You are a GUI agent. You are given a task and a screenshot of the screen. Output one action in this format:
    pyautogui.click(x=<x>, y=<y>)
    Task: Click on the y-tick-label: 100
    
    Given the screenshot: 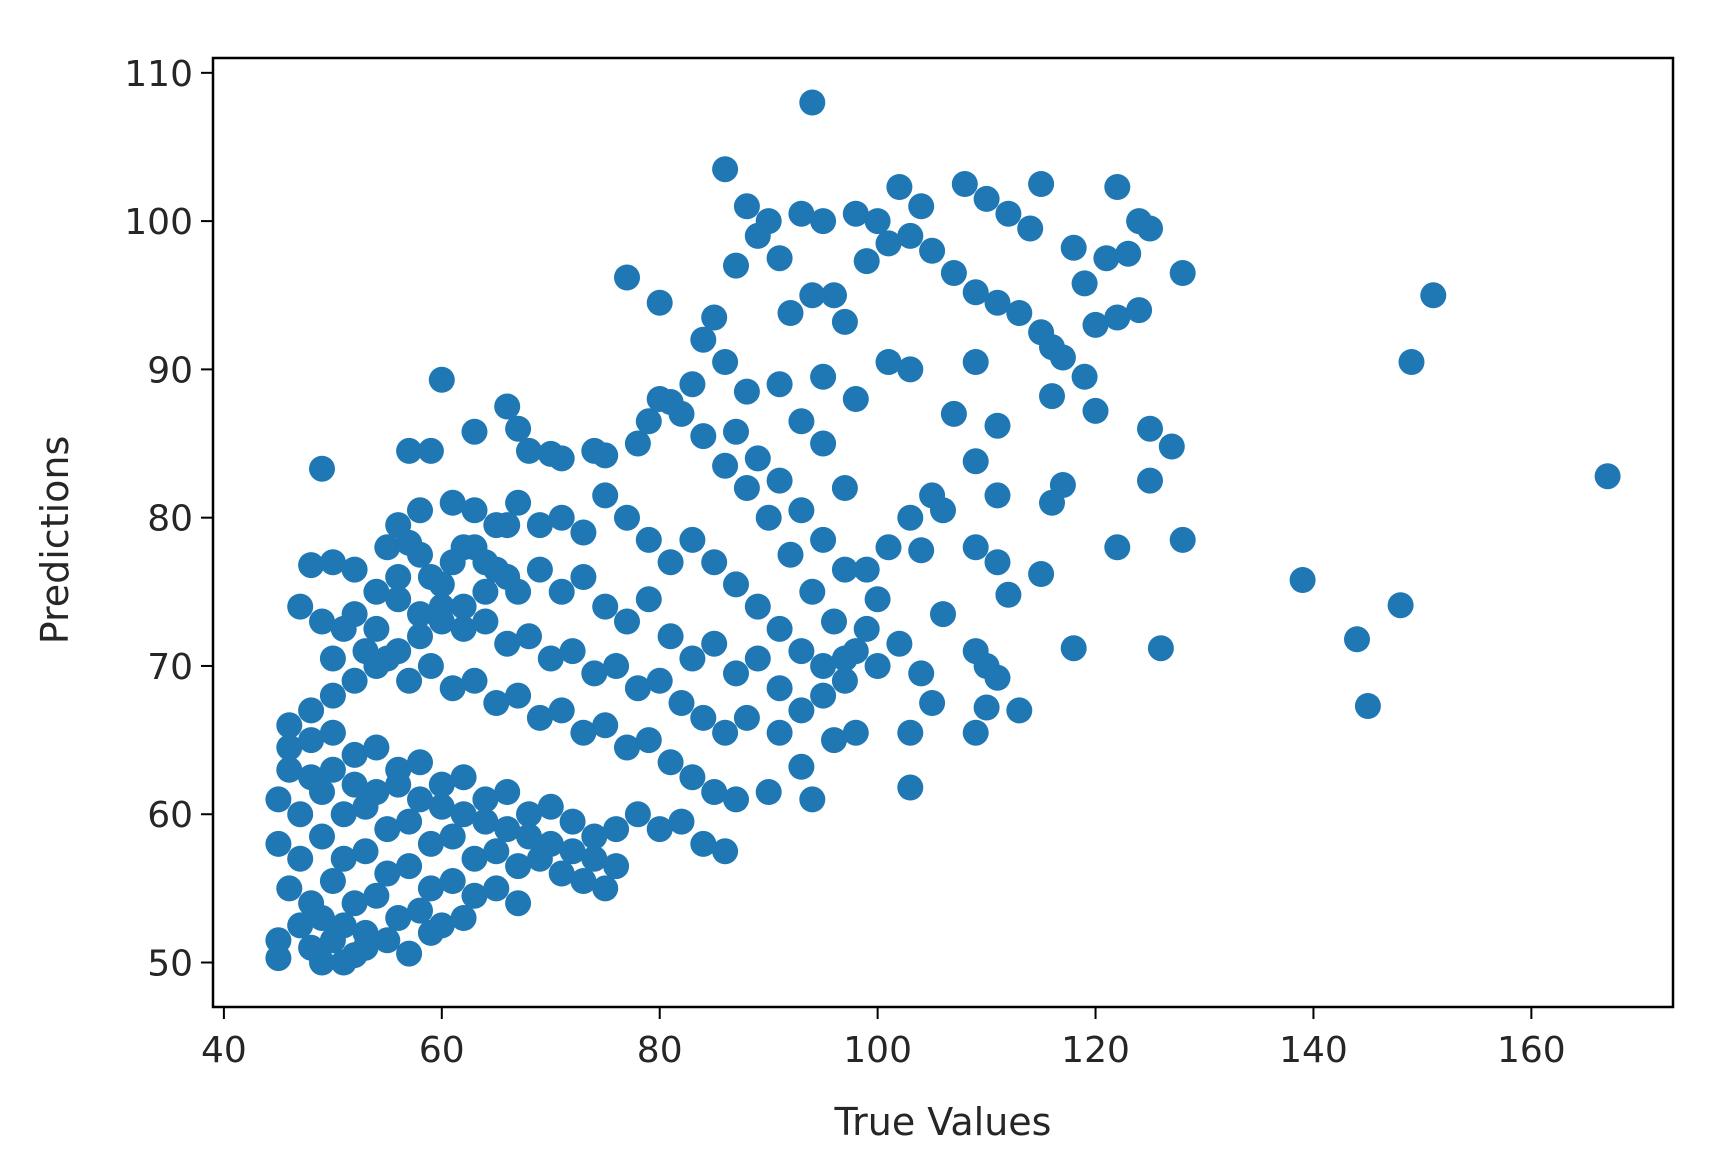 What is the action you would take?
    pyautogui.click(x=158, y=222)
    